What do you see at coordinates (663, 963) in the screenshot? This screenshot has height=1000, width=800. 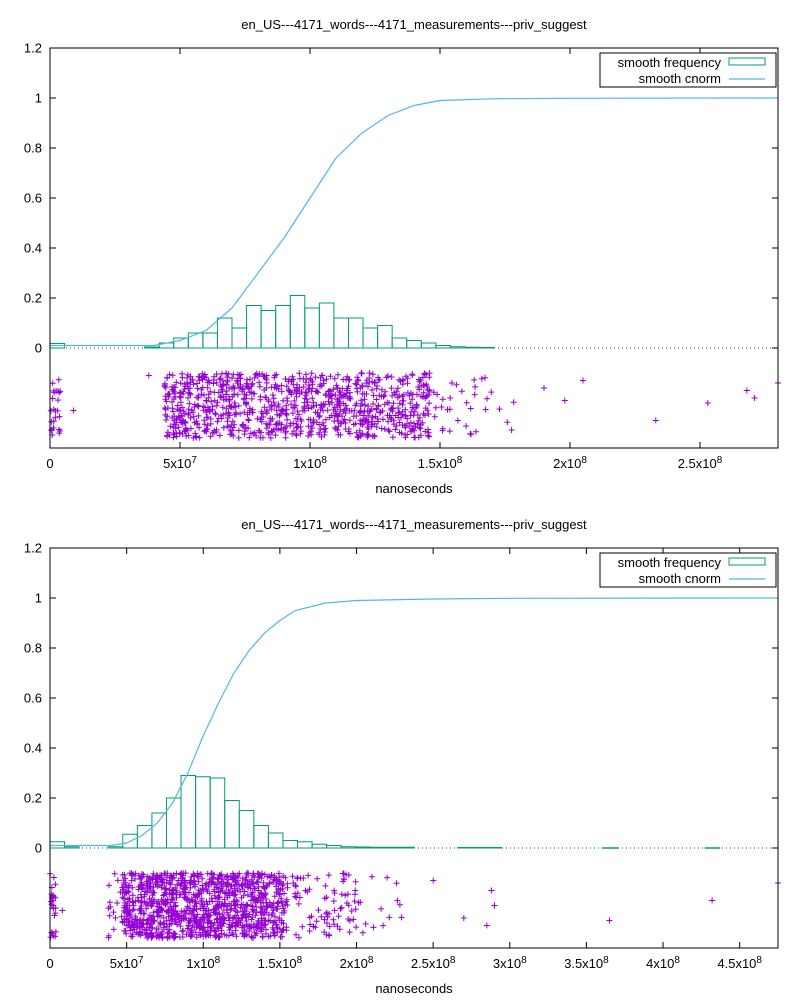 I see `x-tick-label: 4x10⁸` at bounding box center [663, 963].